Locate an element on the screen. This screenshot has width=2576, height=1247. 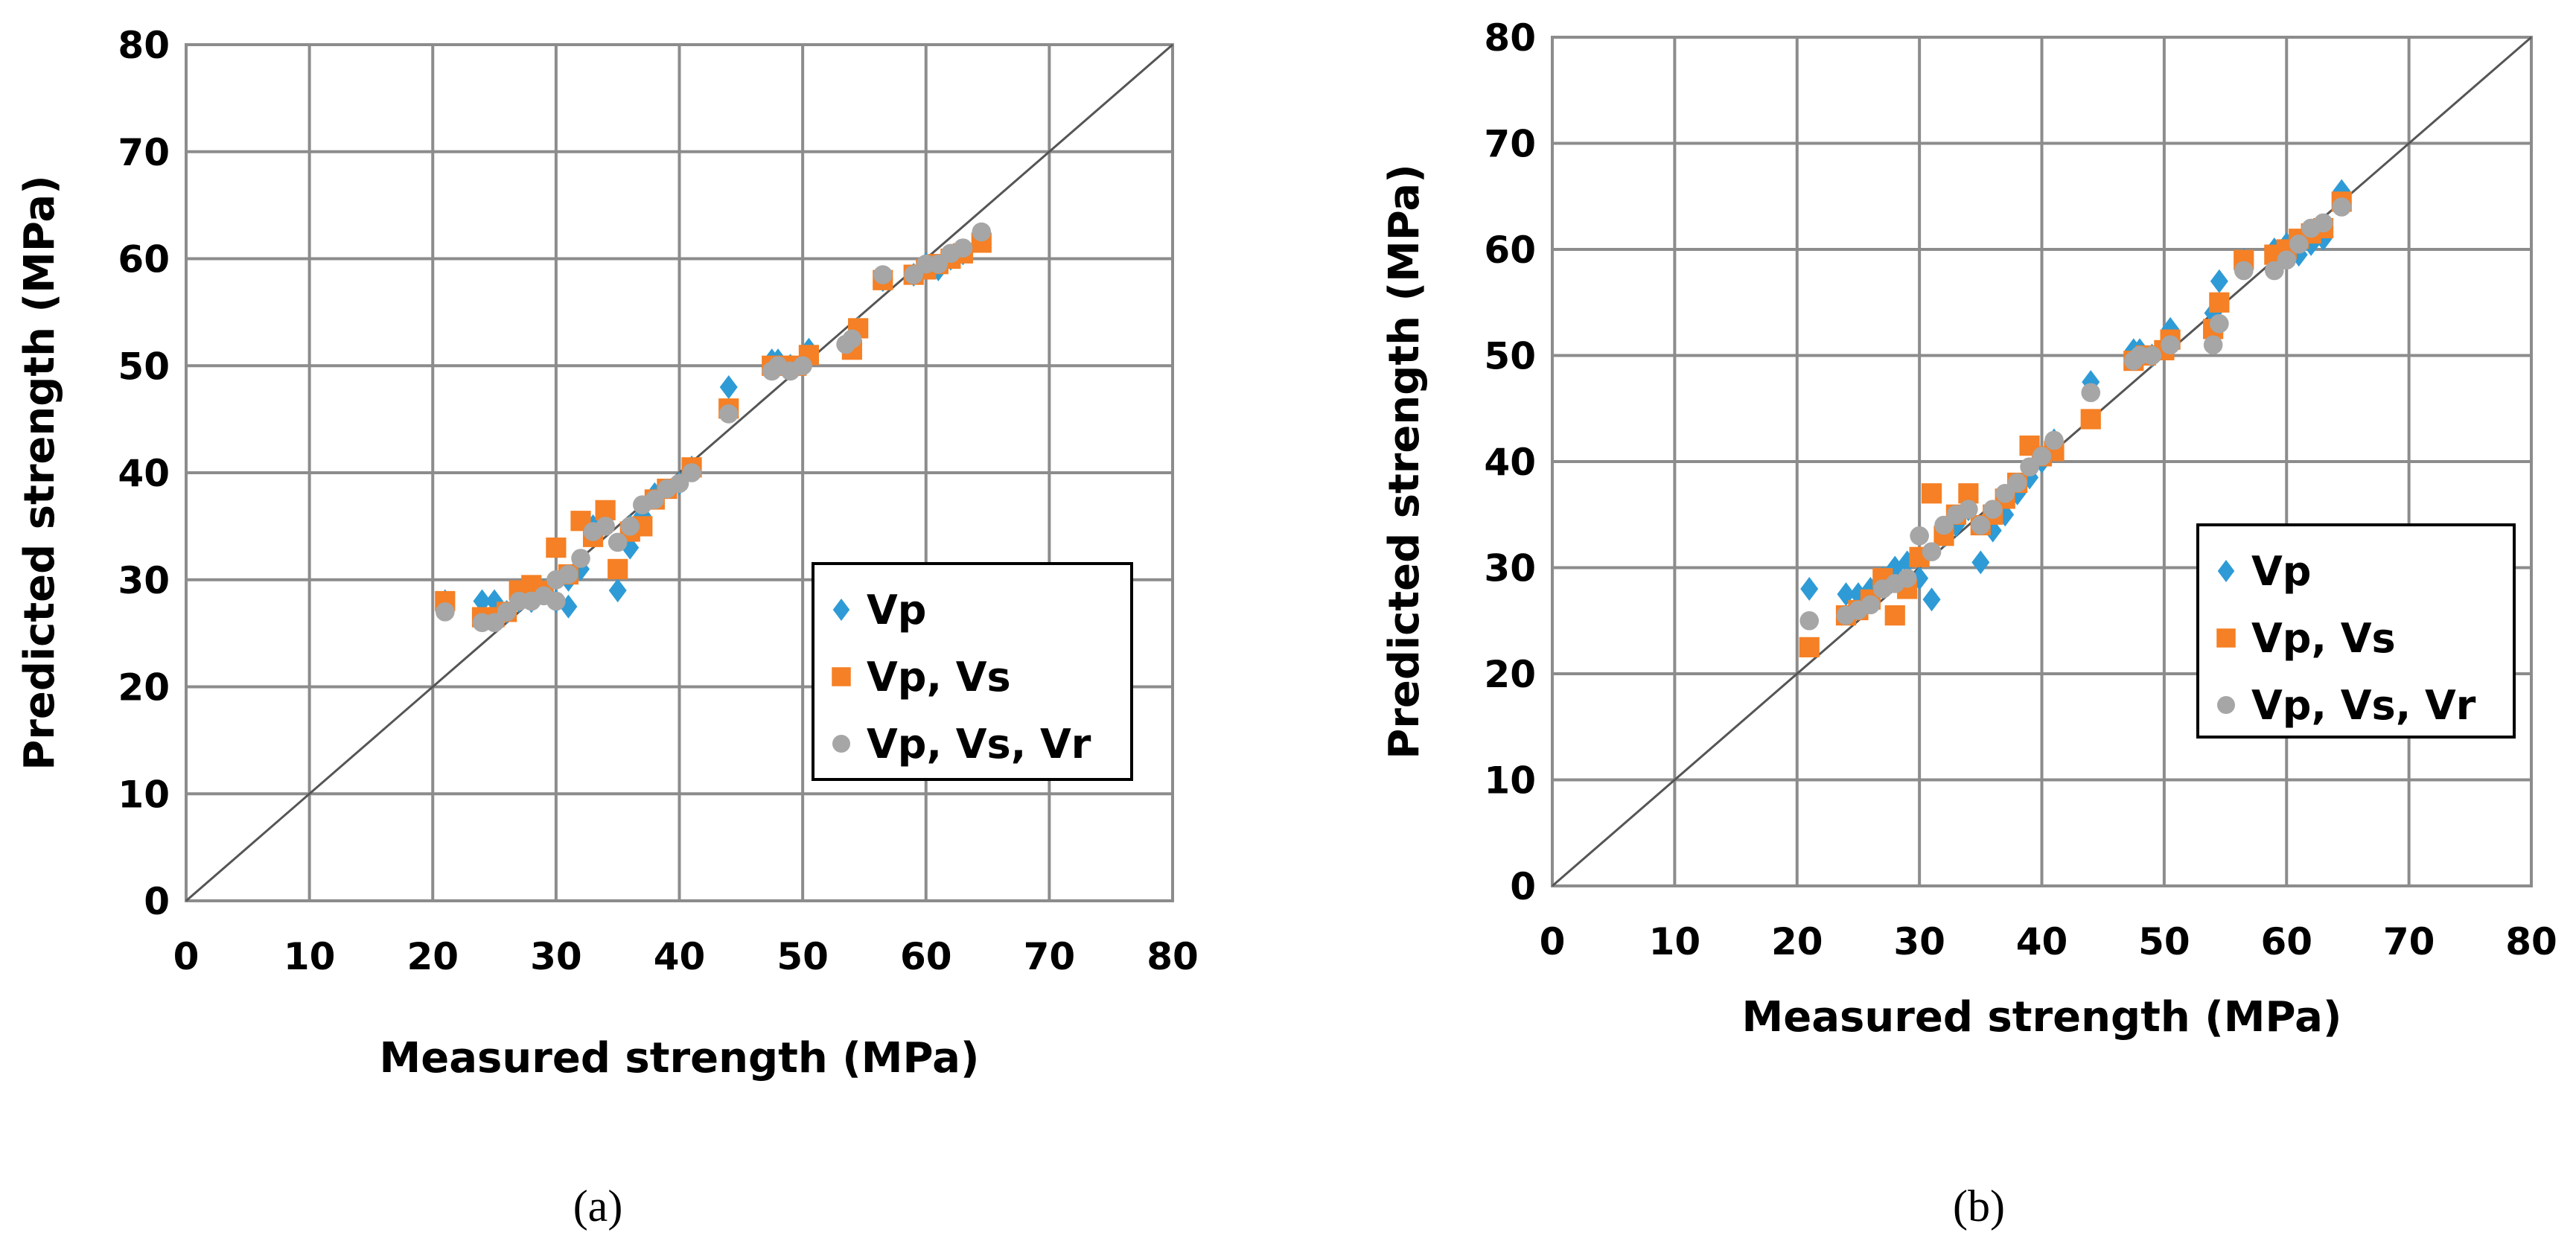
y-tick-label: 0 is located at coordinates (1523, 887).